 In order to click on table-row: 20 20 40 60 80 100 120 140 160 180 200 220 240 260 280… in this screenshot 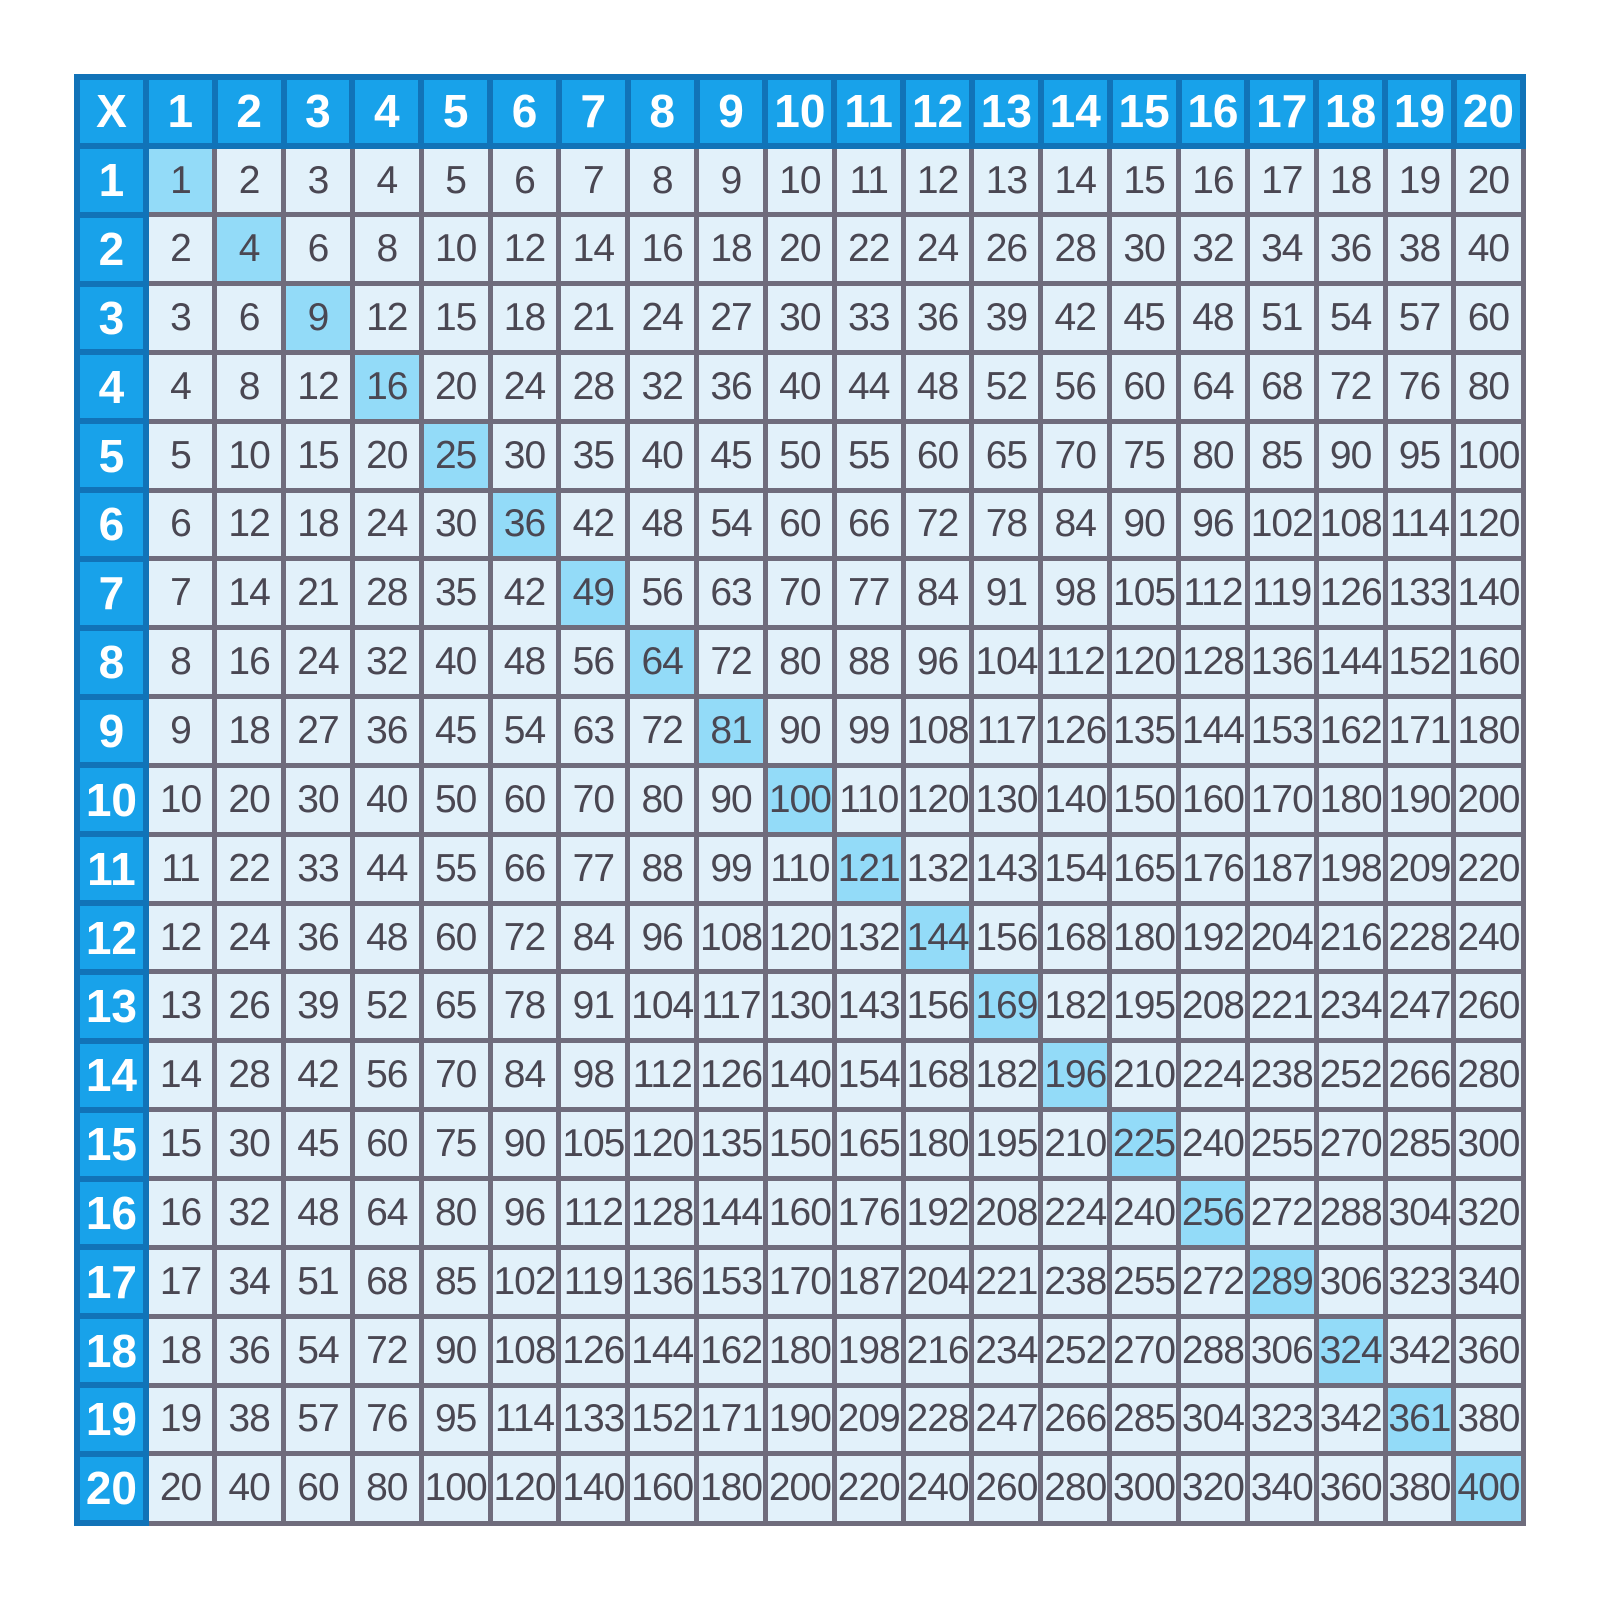, I will do `click(800, 1488)`.